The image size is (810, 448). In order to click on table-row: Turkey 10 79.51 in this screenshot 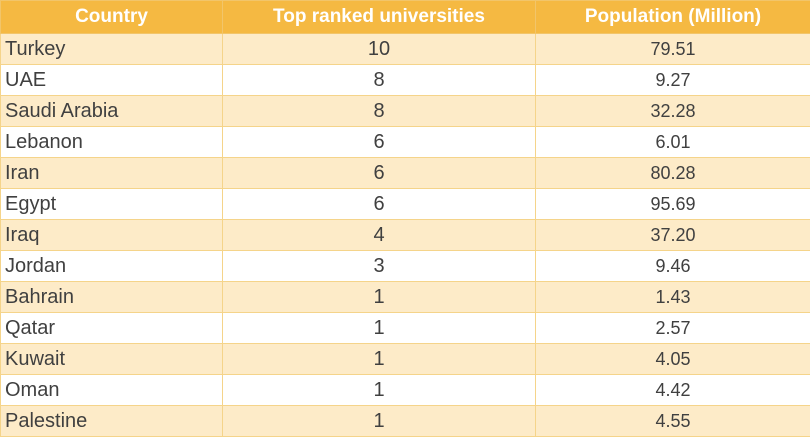, I will do `click(405, 49)`.